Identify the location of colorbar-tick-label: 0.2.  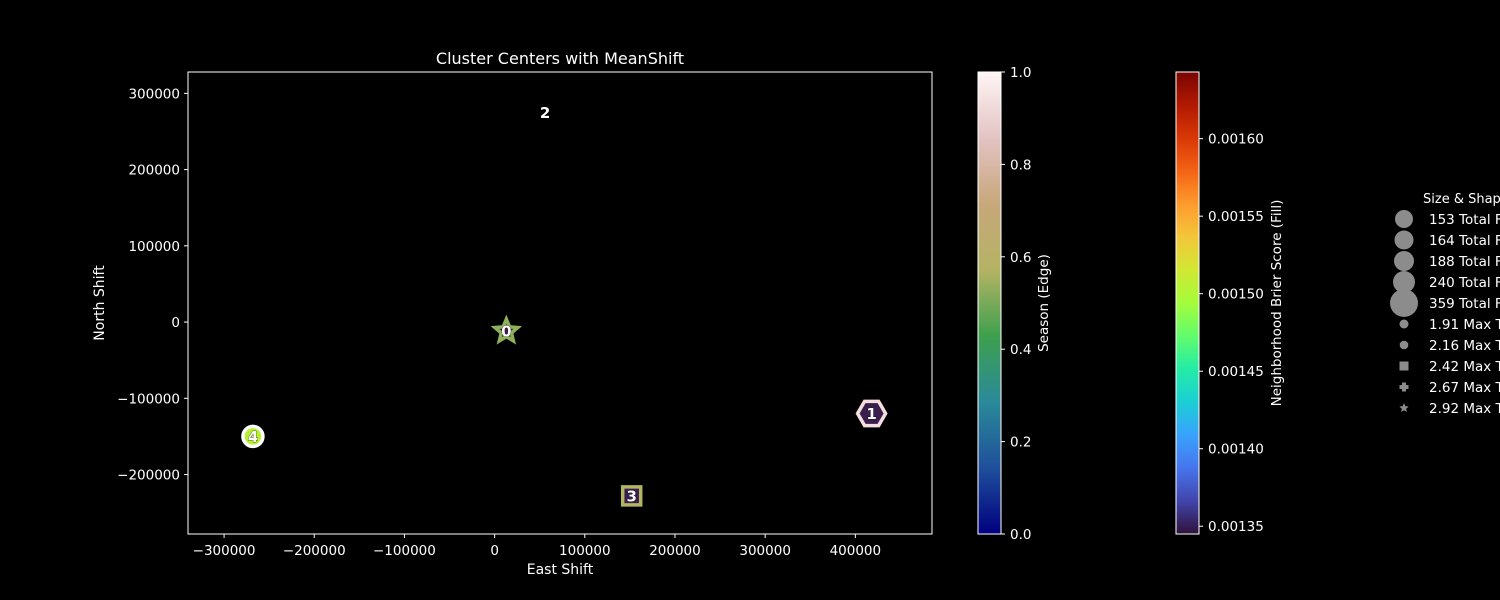
(1020, 443).